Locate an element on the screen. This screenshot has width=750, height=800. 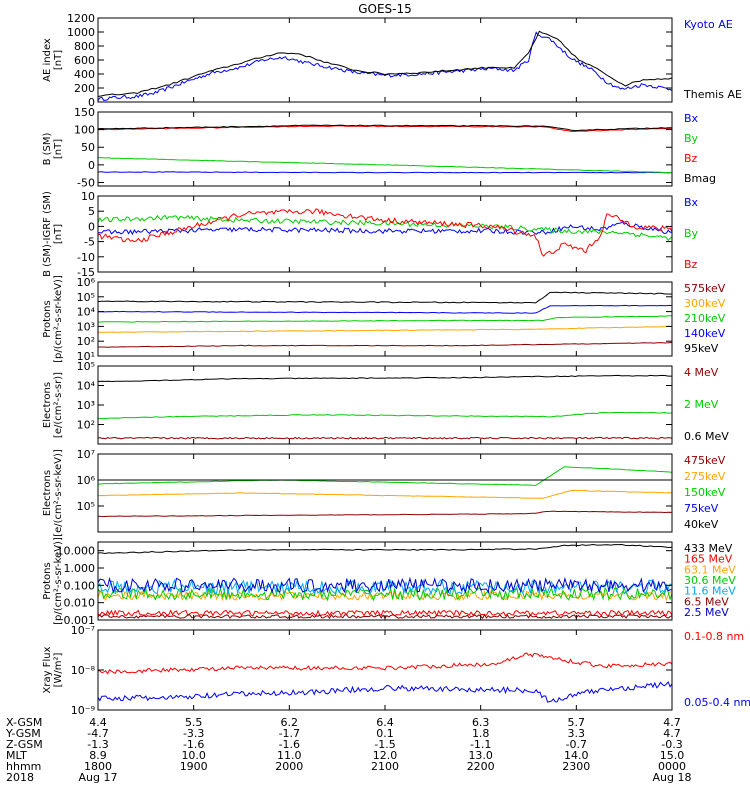
ytick-label-pro1-1: 10² is located at coordinates (86, 341).